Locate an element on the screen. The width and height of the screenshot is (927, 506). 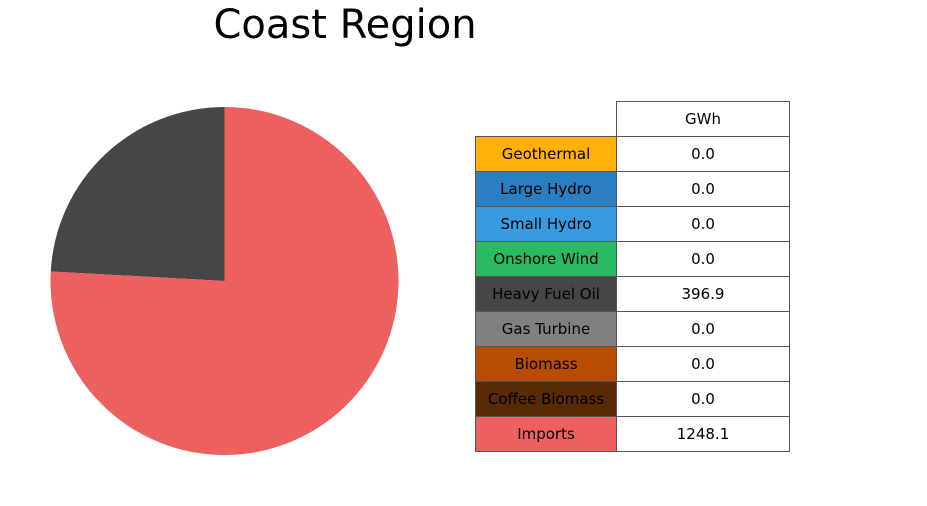
table-row: Gas Turbine 0.0 is located at coordinates (632, 329).